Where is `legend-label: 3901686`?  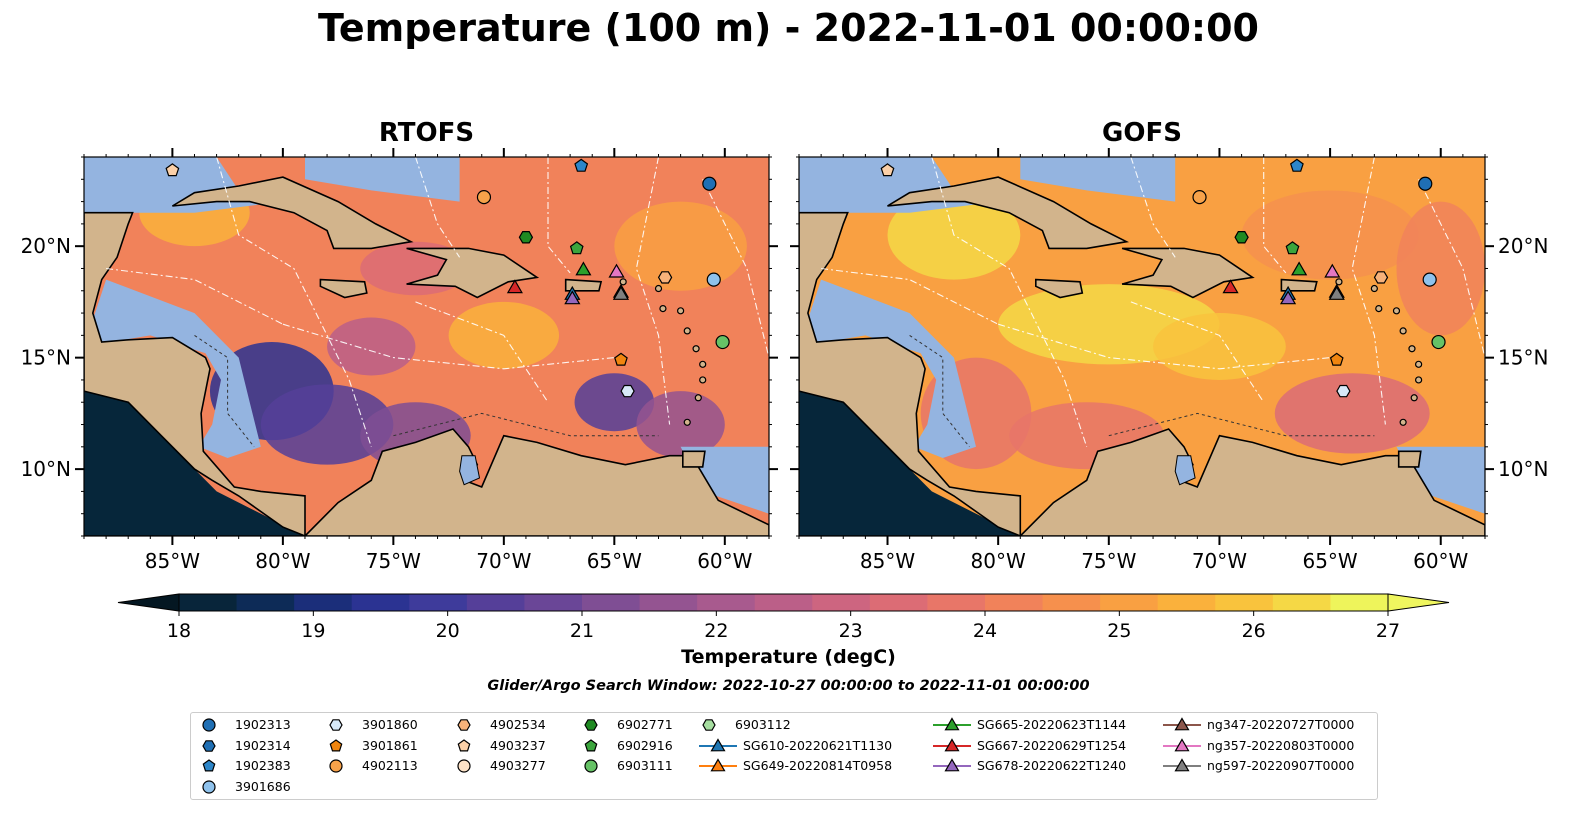 legend-label: 3901686 is located at coordinates (263, 786).